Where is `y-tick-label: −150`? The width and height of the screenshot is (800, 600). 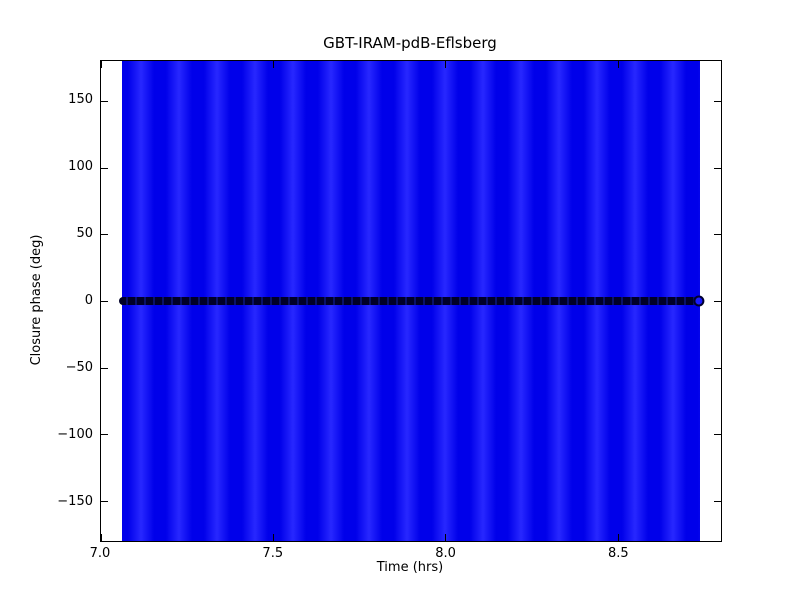
y-tick-label: −150 is located at coordinates (75, 501).